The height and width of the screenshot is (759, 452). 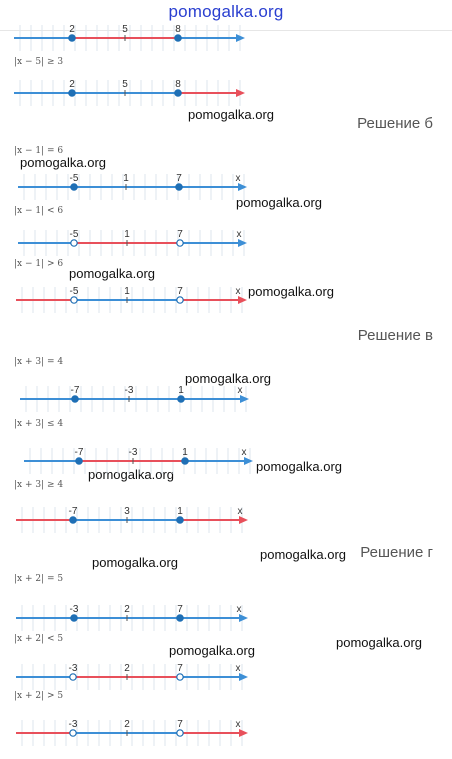 I want to click on heading-solution-v: Решение в, so click(x=395, y=335).